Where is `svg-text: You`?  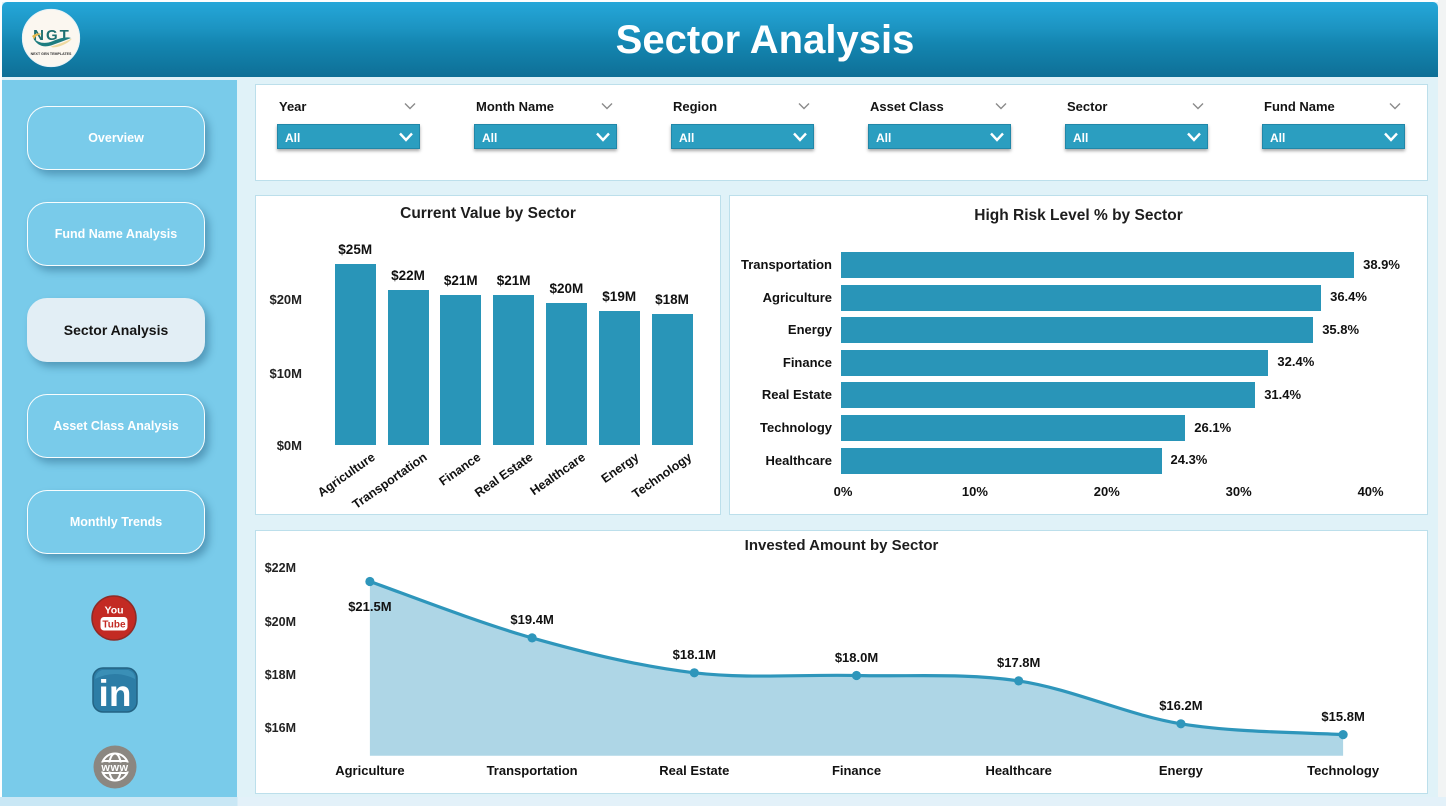 svg-text: You is located at coordinates (113, 611).